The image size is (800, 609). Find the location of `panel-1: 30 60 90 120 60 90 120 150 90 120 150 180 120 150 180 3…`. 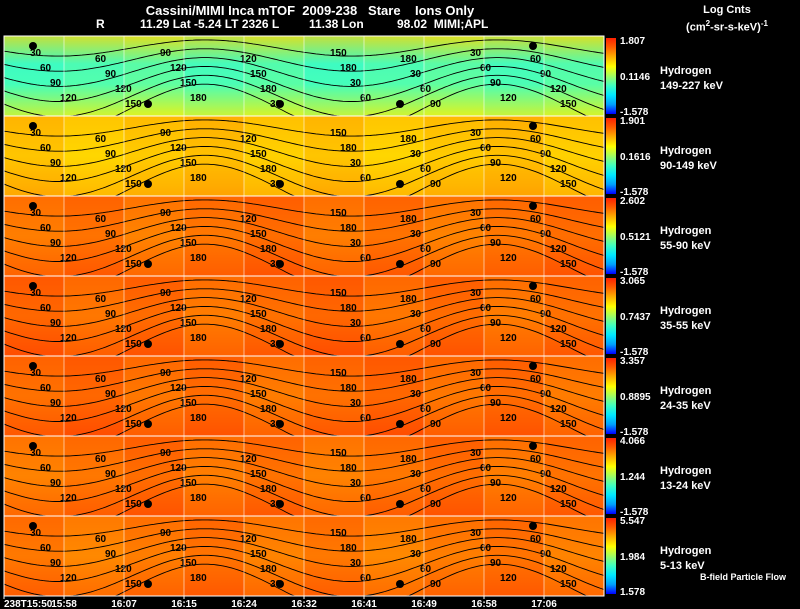

panel-1: 30 60 90 120 60 90 120 150 90 120 150 180 120 150 180 3… is located at coordinates (327, 156).